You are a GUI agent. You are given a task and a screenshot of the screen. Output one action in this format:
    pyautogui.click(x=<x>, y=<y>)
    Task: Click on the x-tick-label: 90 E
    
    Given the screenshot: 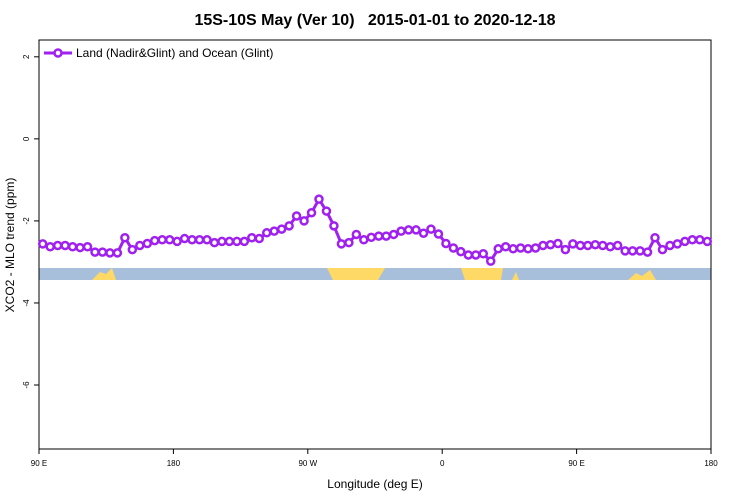 What is the action you would take?
    pyautogui.click(x=576, y=463)
    